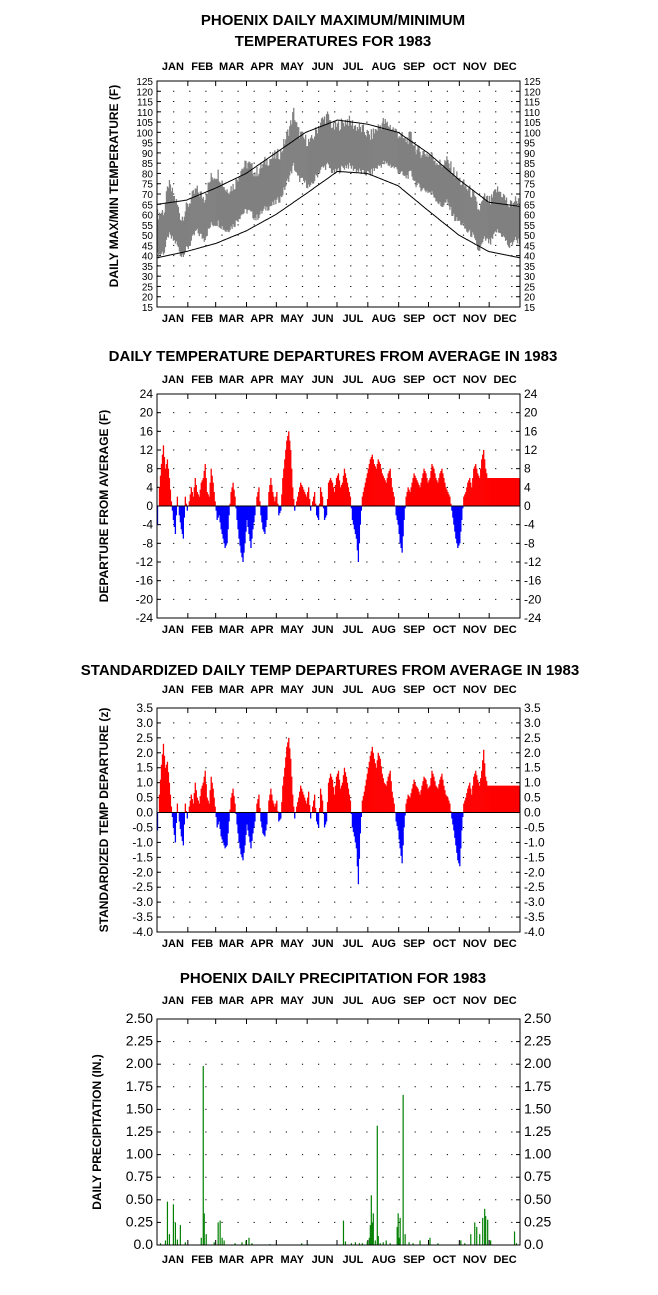 This screenshot has height=1295, width=658. Describe the element at coordinates (531, 431) in the screenshot. I see `depart-ytick-label-right: 16` at that location.